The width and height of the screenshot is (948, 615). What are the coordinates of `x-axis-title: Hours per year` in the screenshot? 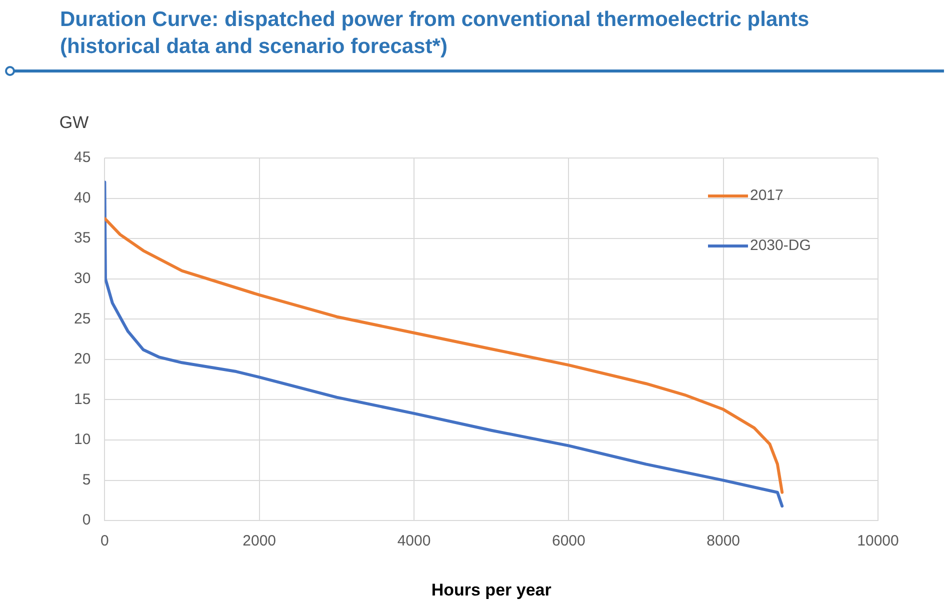 It's located at (491, 590).